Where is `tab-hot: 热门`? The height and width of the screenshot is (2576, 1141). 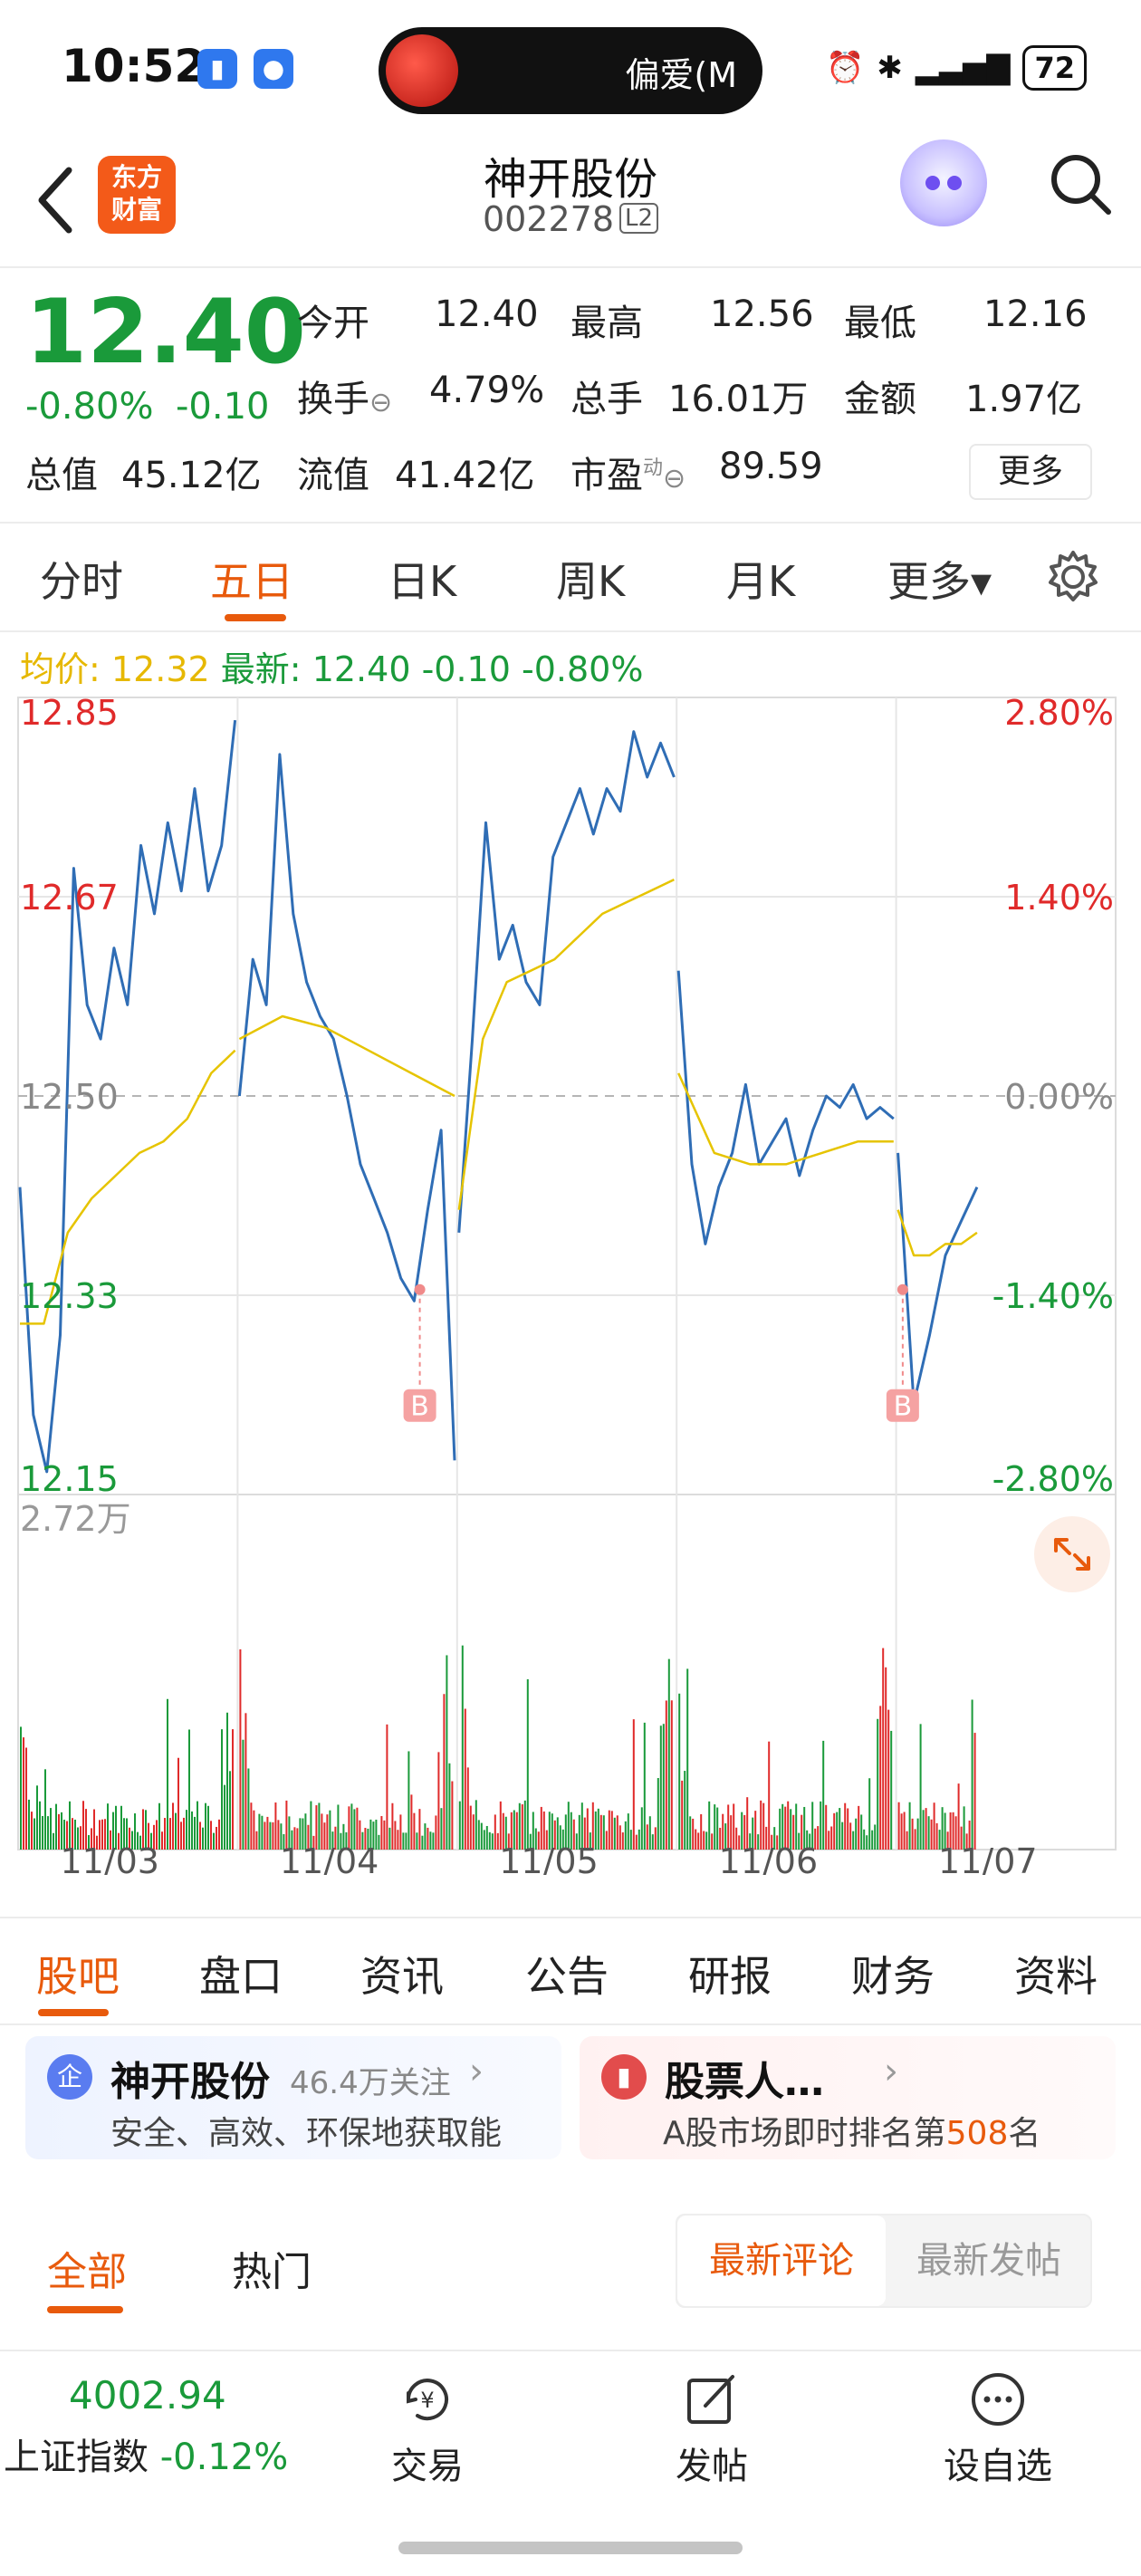
tab-hot: 热门 is located at coordinates (272, 2272).